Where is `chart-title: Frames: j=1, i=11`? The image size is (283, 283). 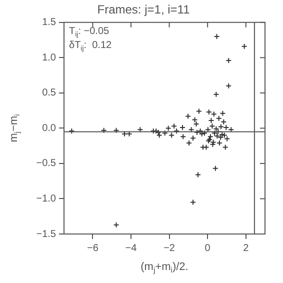 chart-title: Frames: j=1, i=11 is located at coordinates (143, 9).